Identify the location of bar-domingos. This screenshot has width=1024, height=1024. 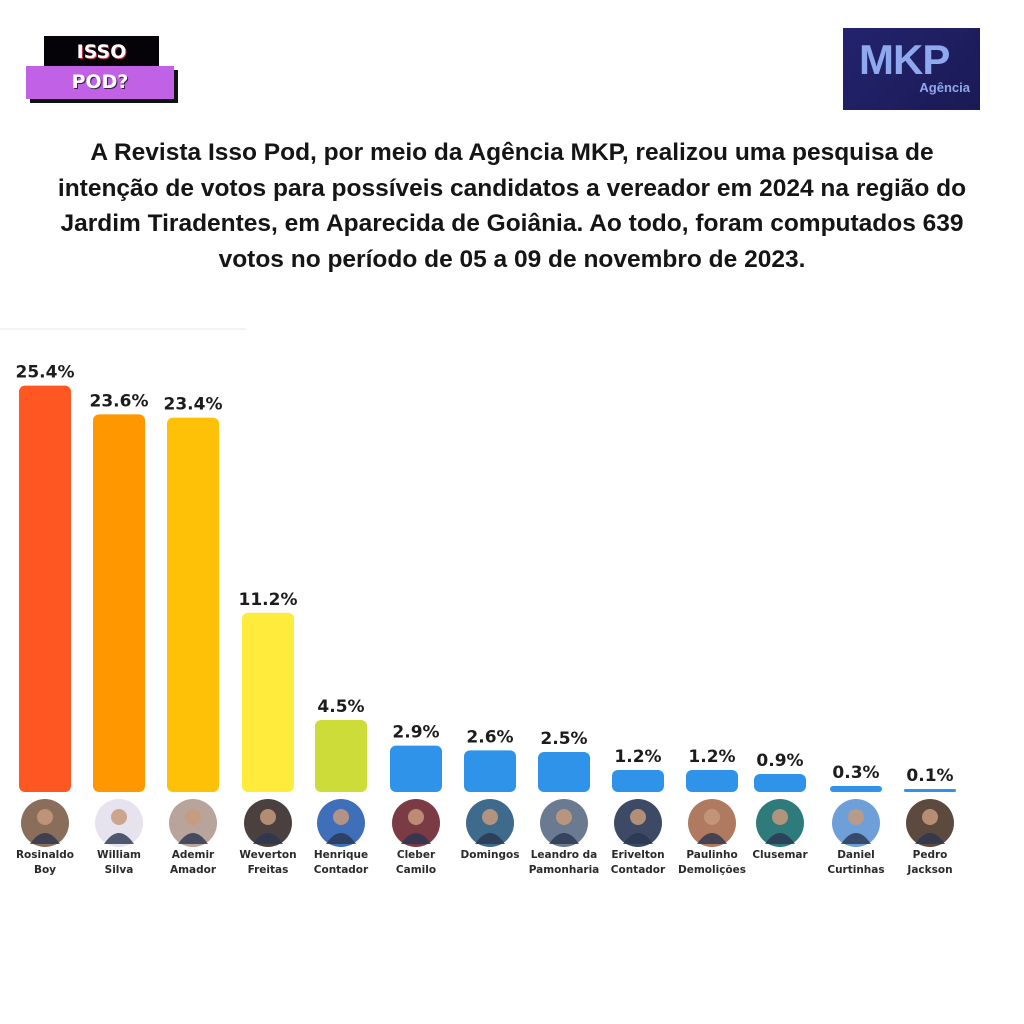
(490, 771).